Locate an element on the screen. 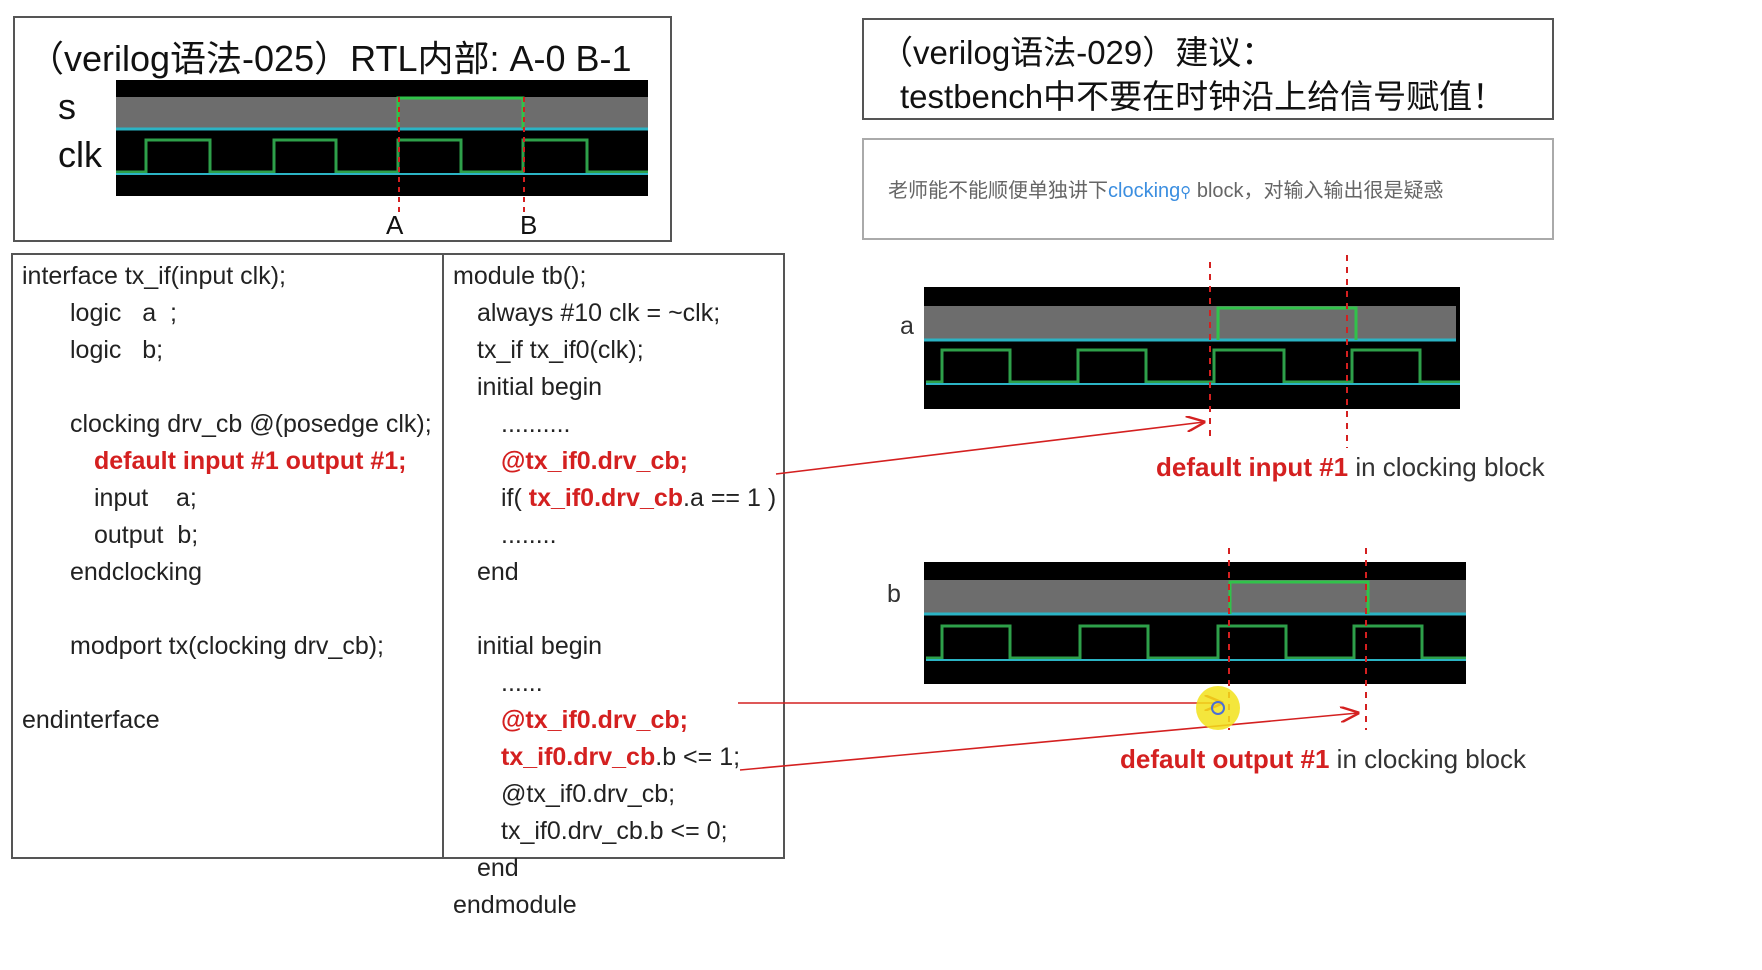 Image resolution: width=1762 pixels, height=970 pixels. caption-default-input: default input #1 in clocking block is located at coordinates (1350, 467).